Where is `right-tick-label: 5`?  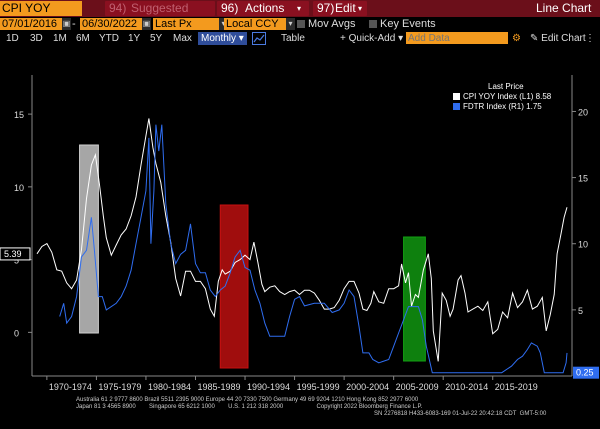 right-tick-label: 5 is located at coordinates (580, 311).